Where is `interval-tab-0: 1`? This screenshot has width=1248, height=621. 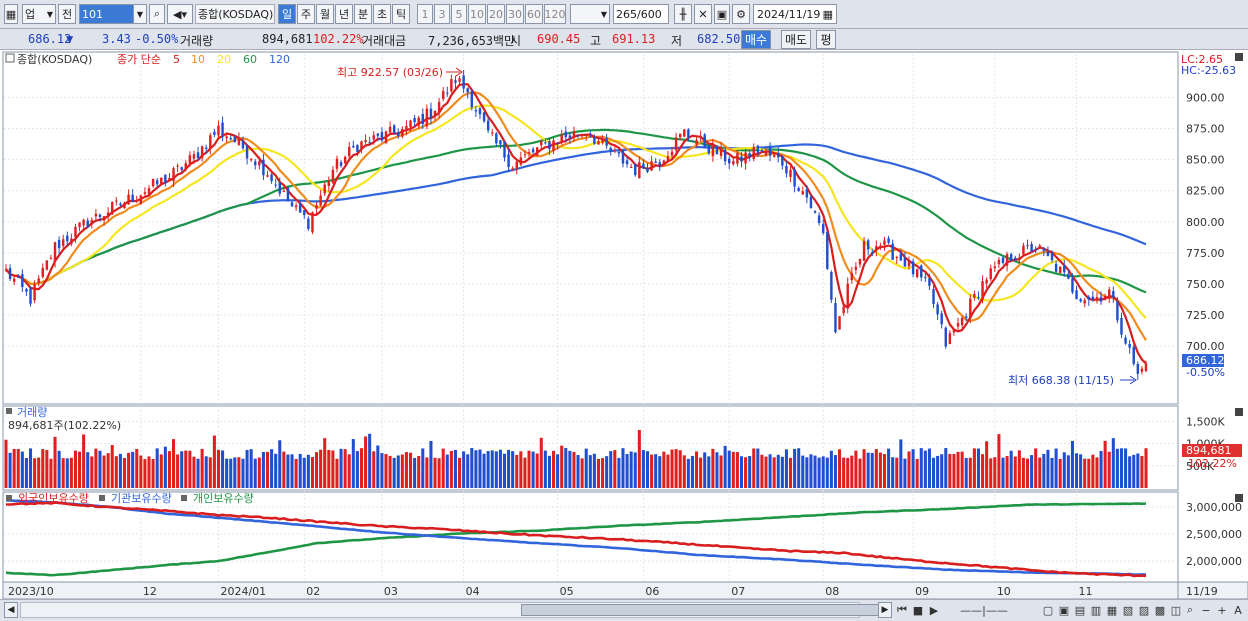
interval-tab-0: 1 is located at coordinates (425, 14).